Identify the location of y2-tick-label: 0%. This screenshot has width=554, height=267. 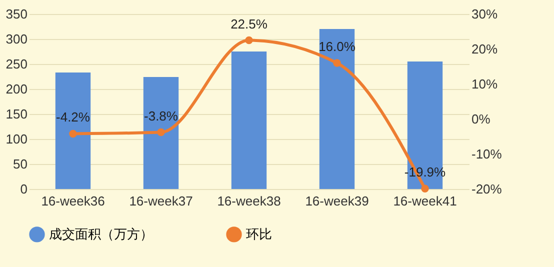
(481, 119).